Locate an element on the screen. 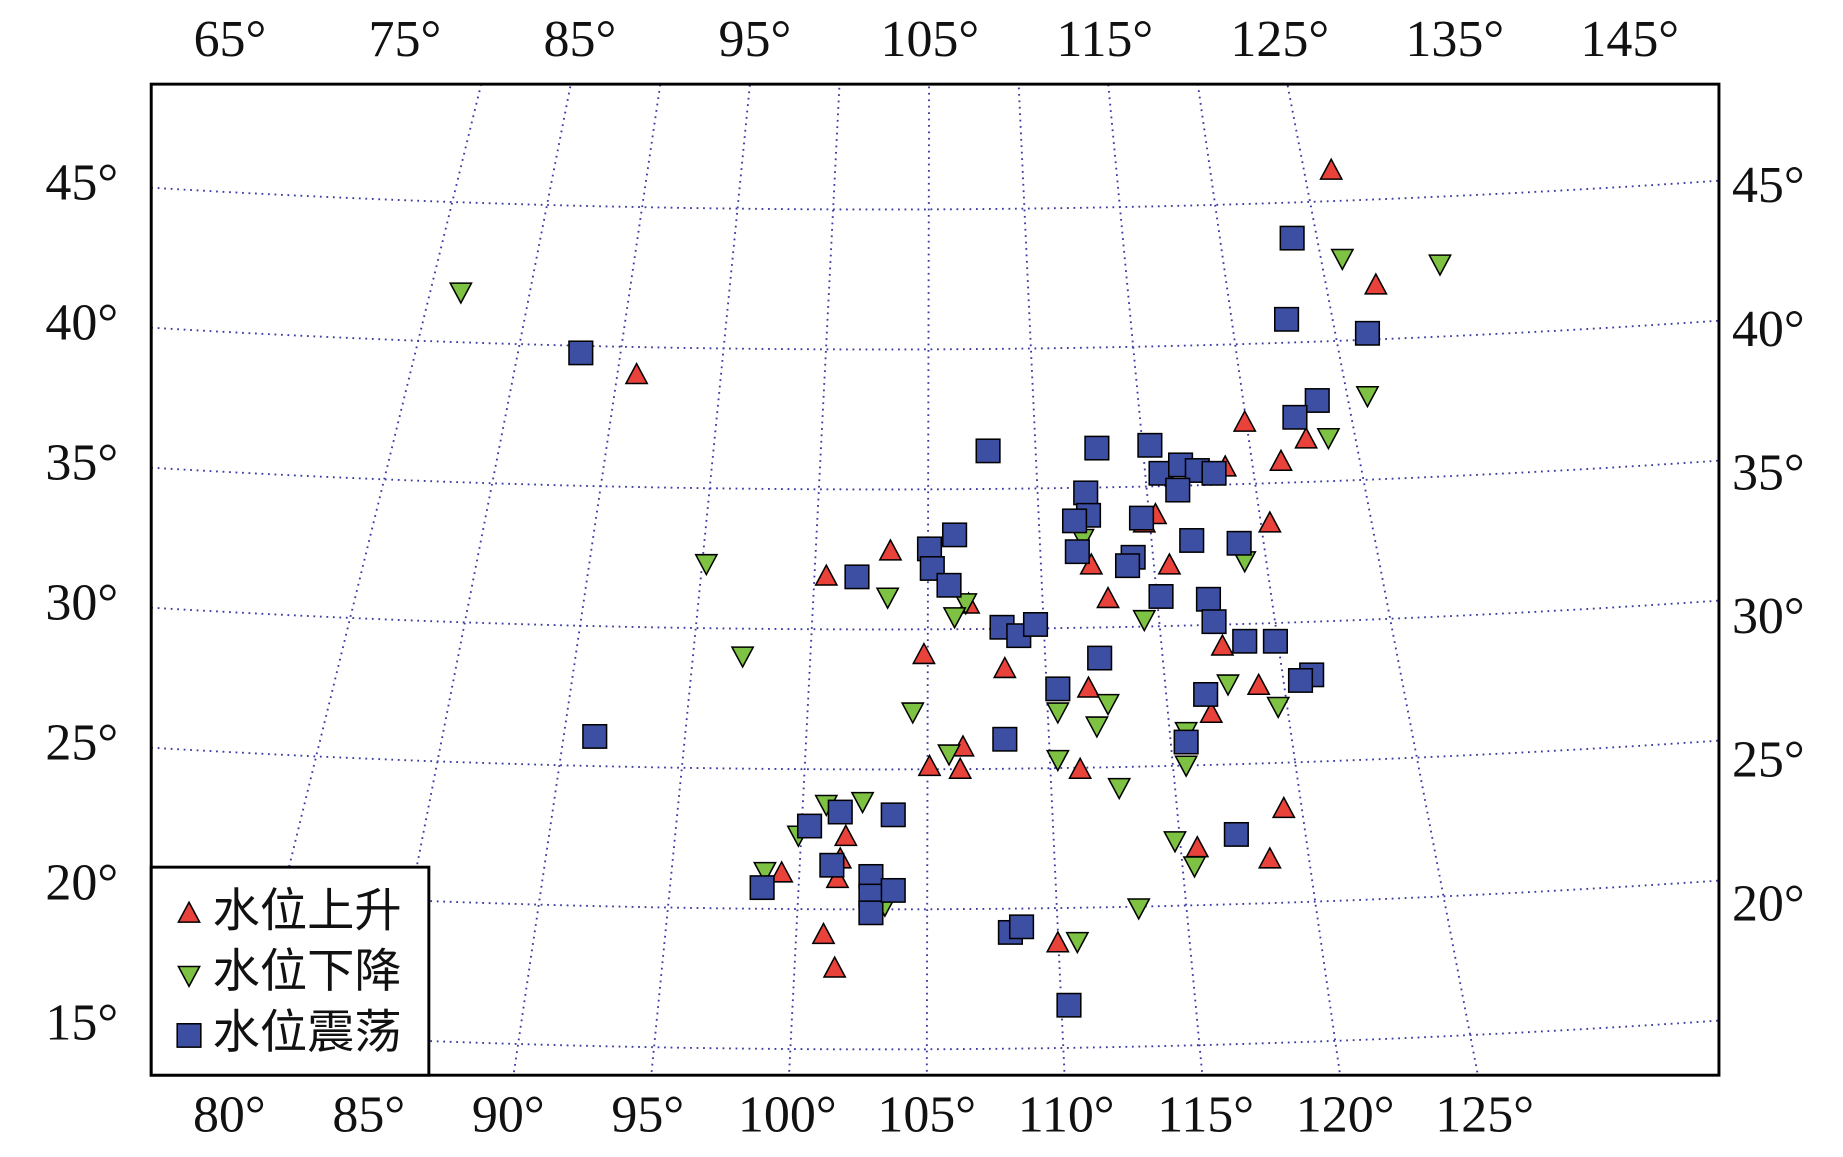 This screenshot has height=1157, width=1843. right-tick-label: 20° is located at coordinates (1768, 904).